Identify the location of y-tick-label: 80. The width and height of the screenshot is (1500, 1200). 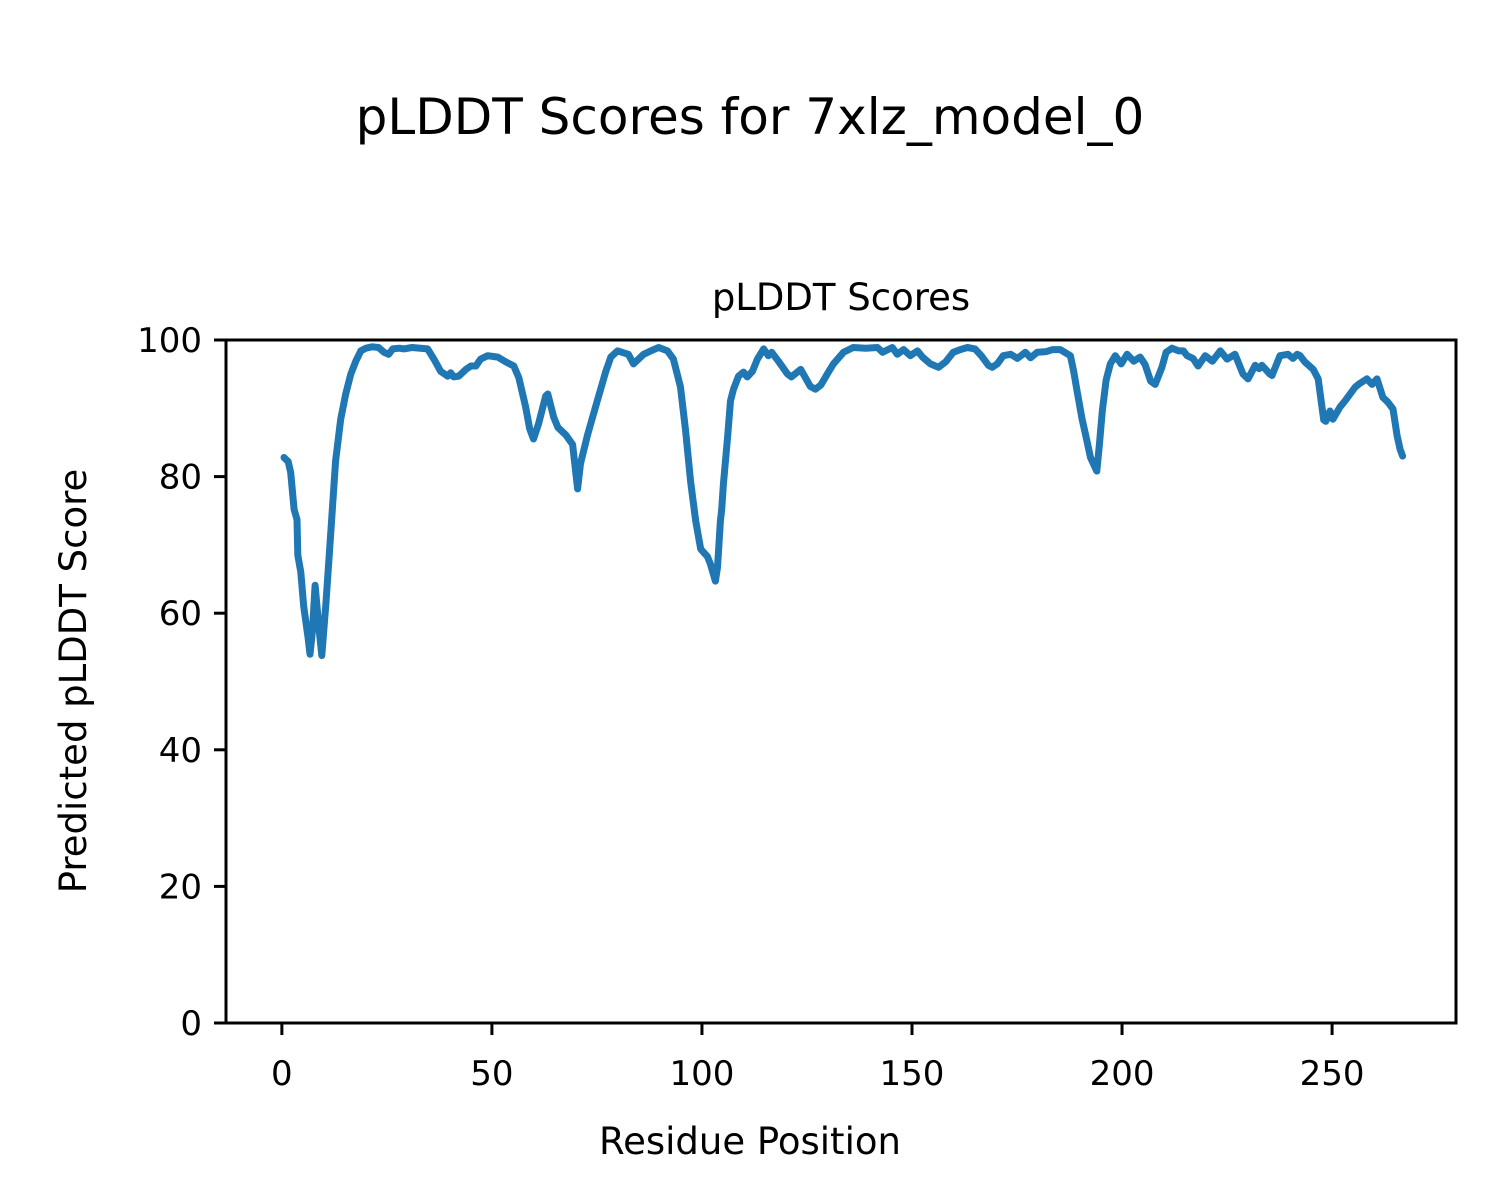
(180, 478).